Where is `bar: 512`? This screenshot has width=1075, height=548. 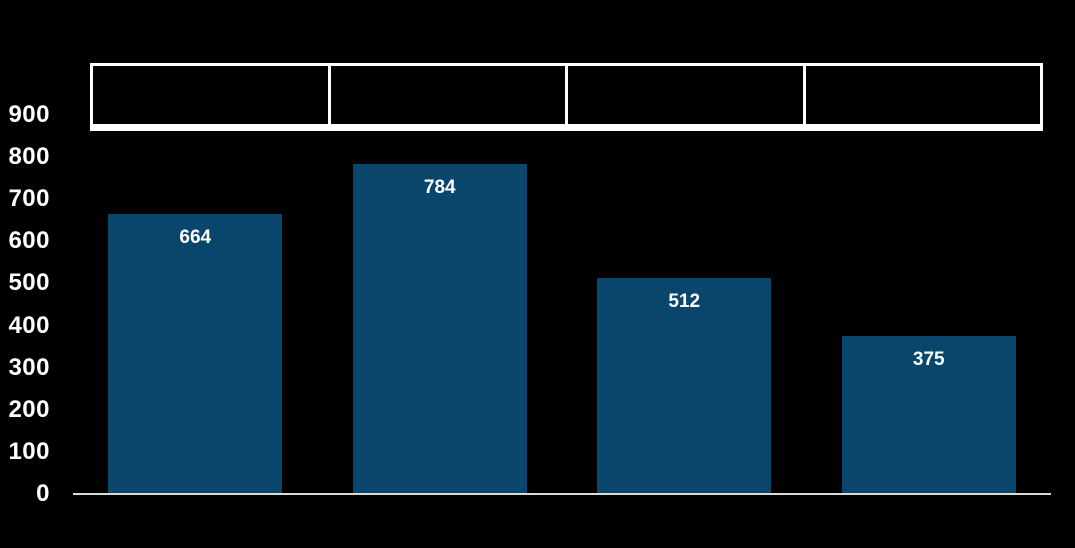
bar: 512 is located at coordinates (684, 386).